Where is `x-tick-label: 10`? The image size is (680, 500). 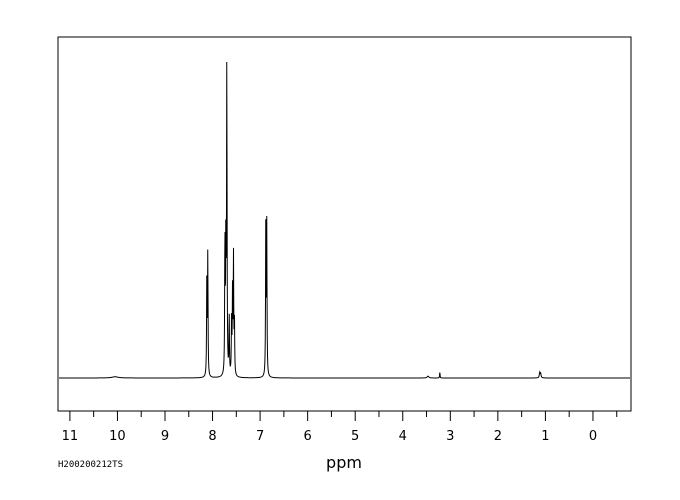 x-tick-label: 10 is located at coordinates (117, 436).